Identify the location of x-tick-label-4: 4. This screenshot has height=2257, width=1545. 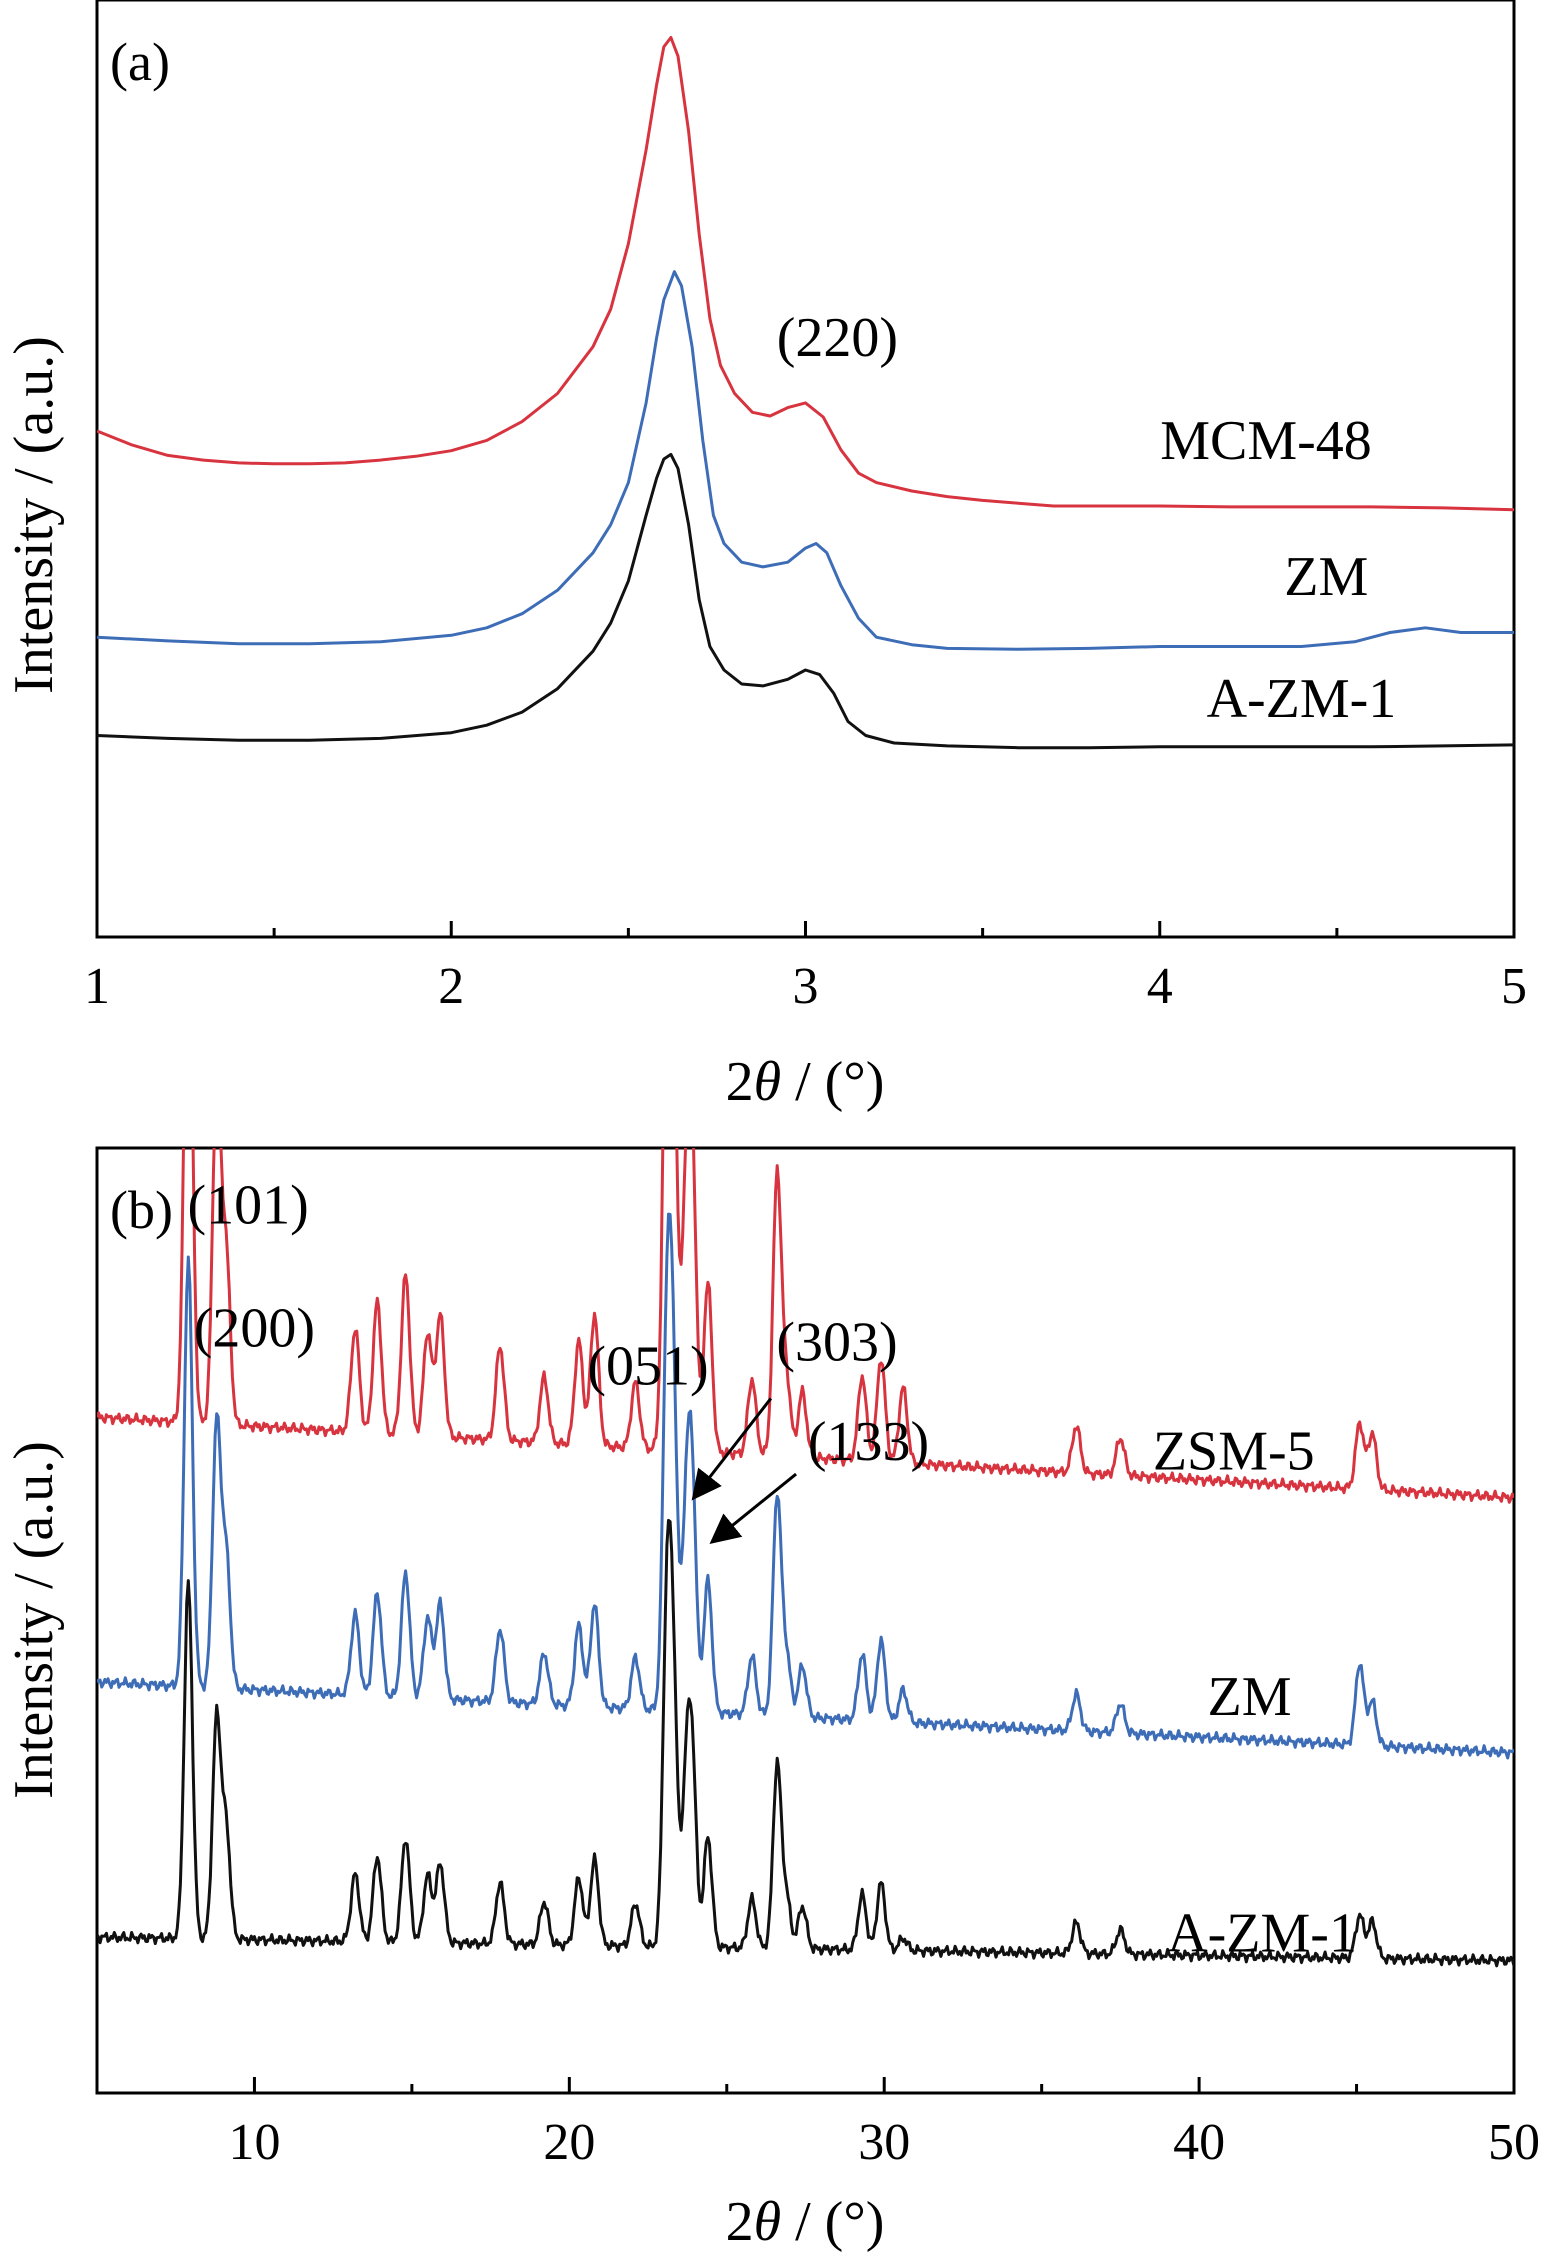
(1160, 986).